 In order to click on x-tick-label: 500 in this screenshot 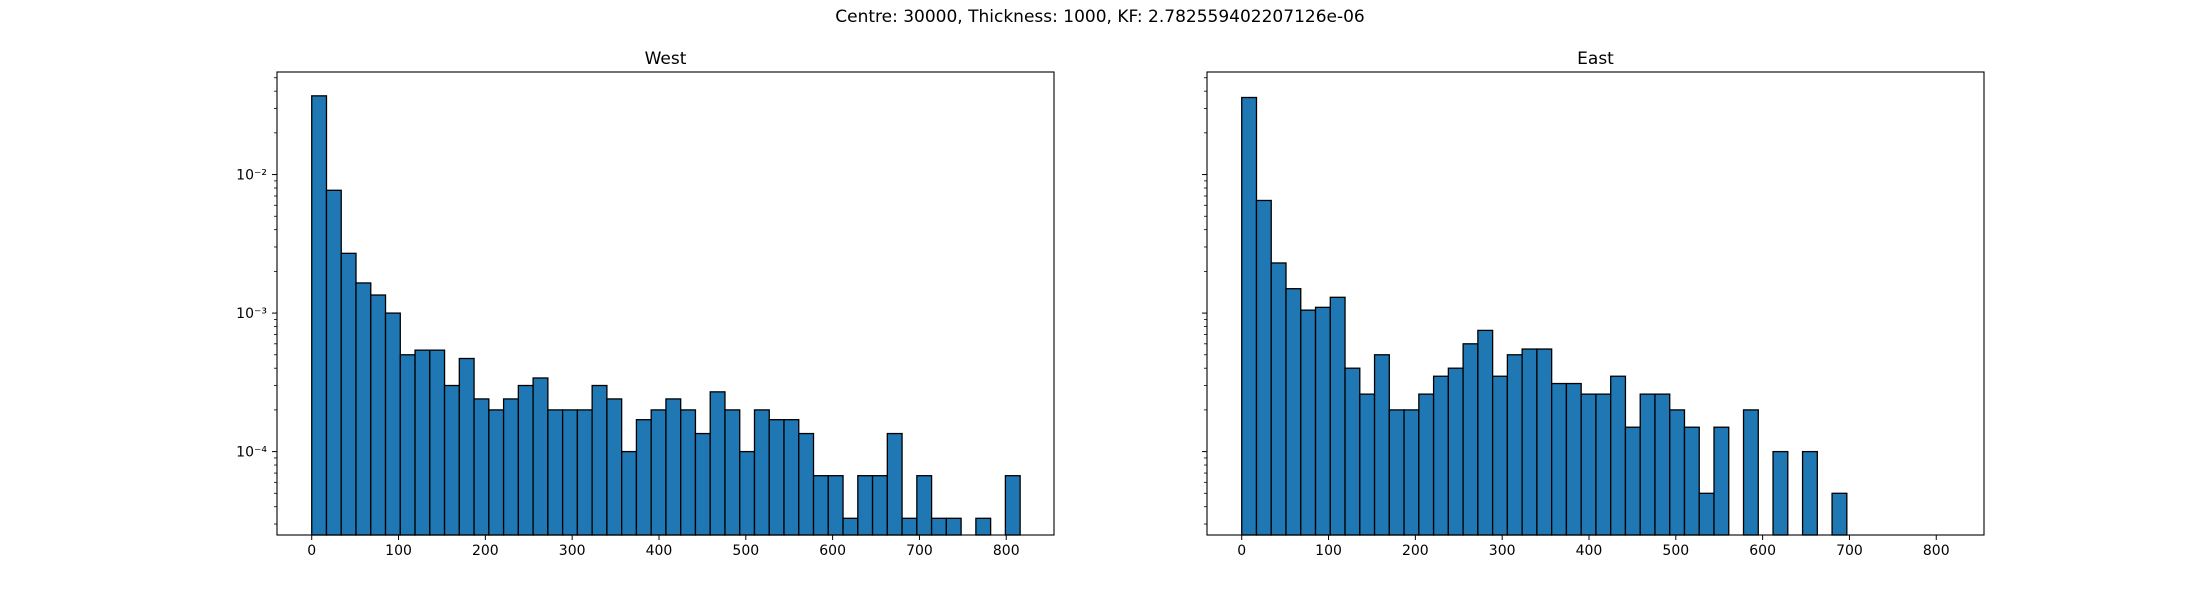, I will do `click(745, 551)`.